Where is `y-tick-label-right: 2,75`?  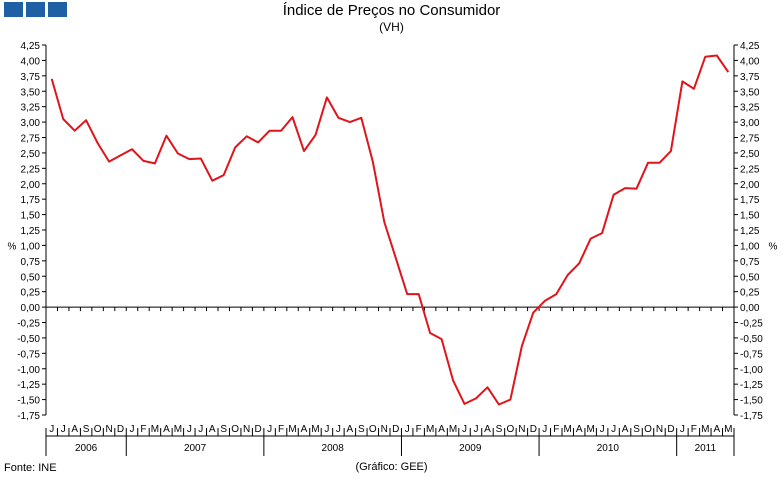 y-tick-label-right: 2,75 is located at coordinates (750, 139).